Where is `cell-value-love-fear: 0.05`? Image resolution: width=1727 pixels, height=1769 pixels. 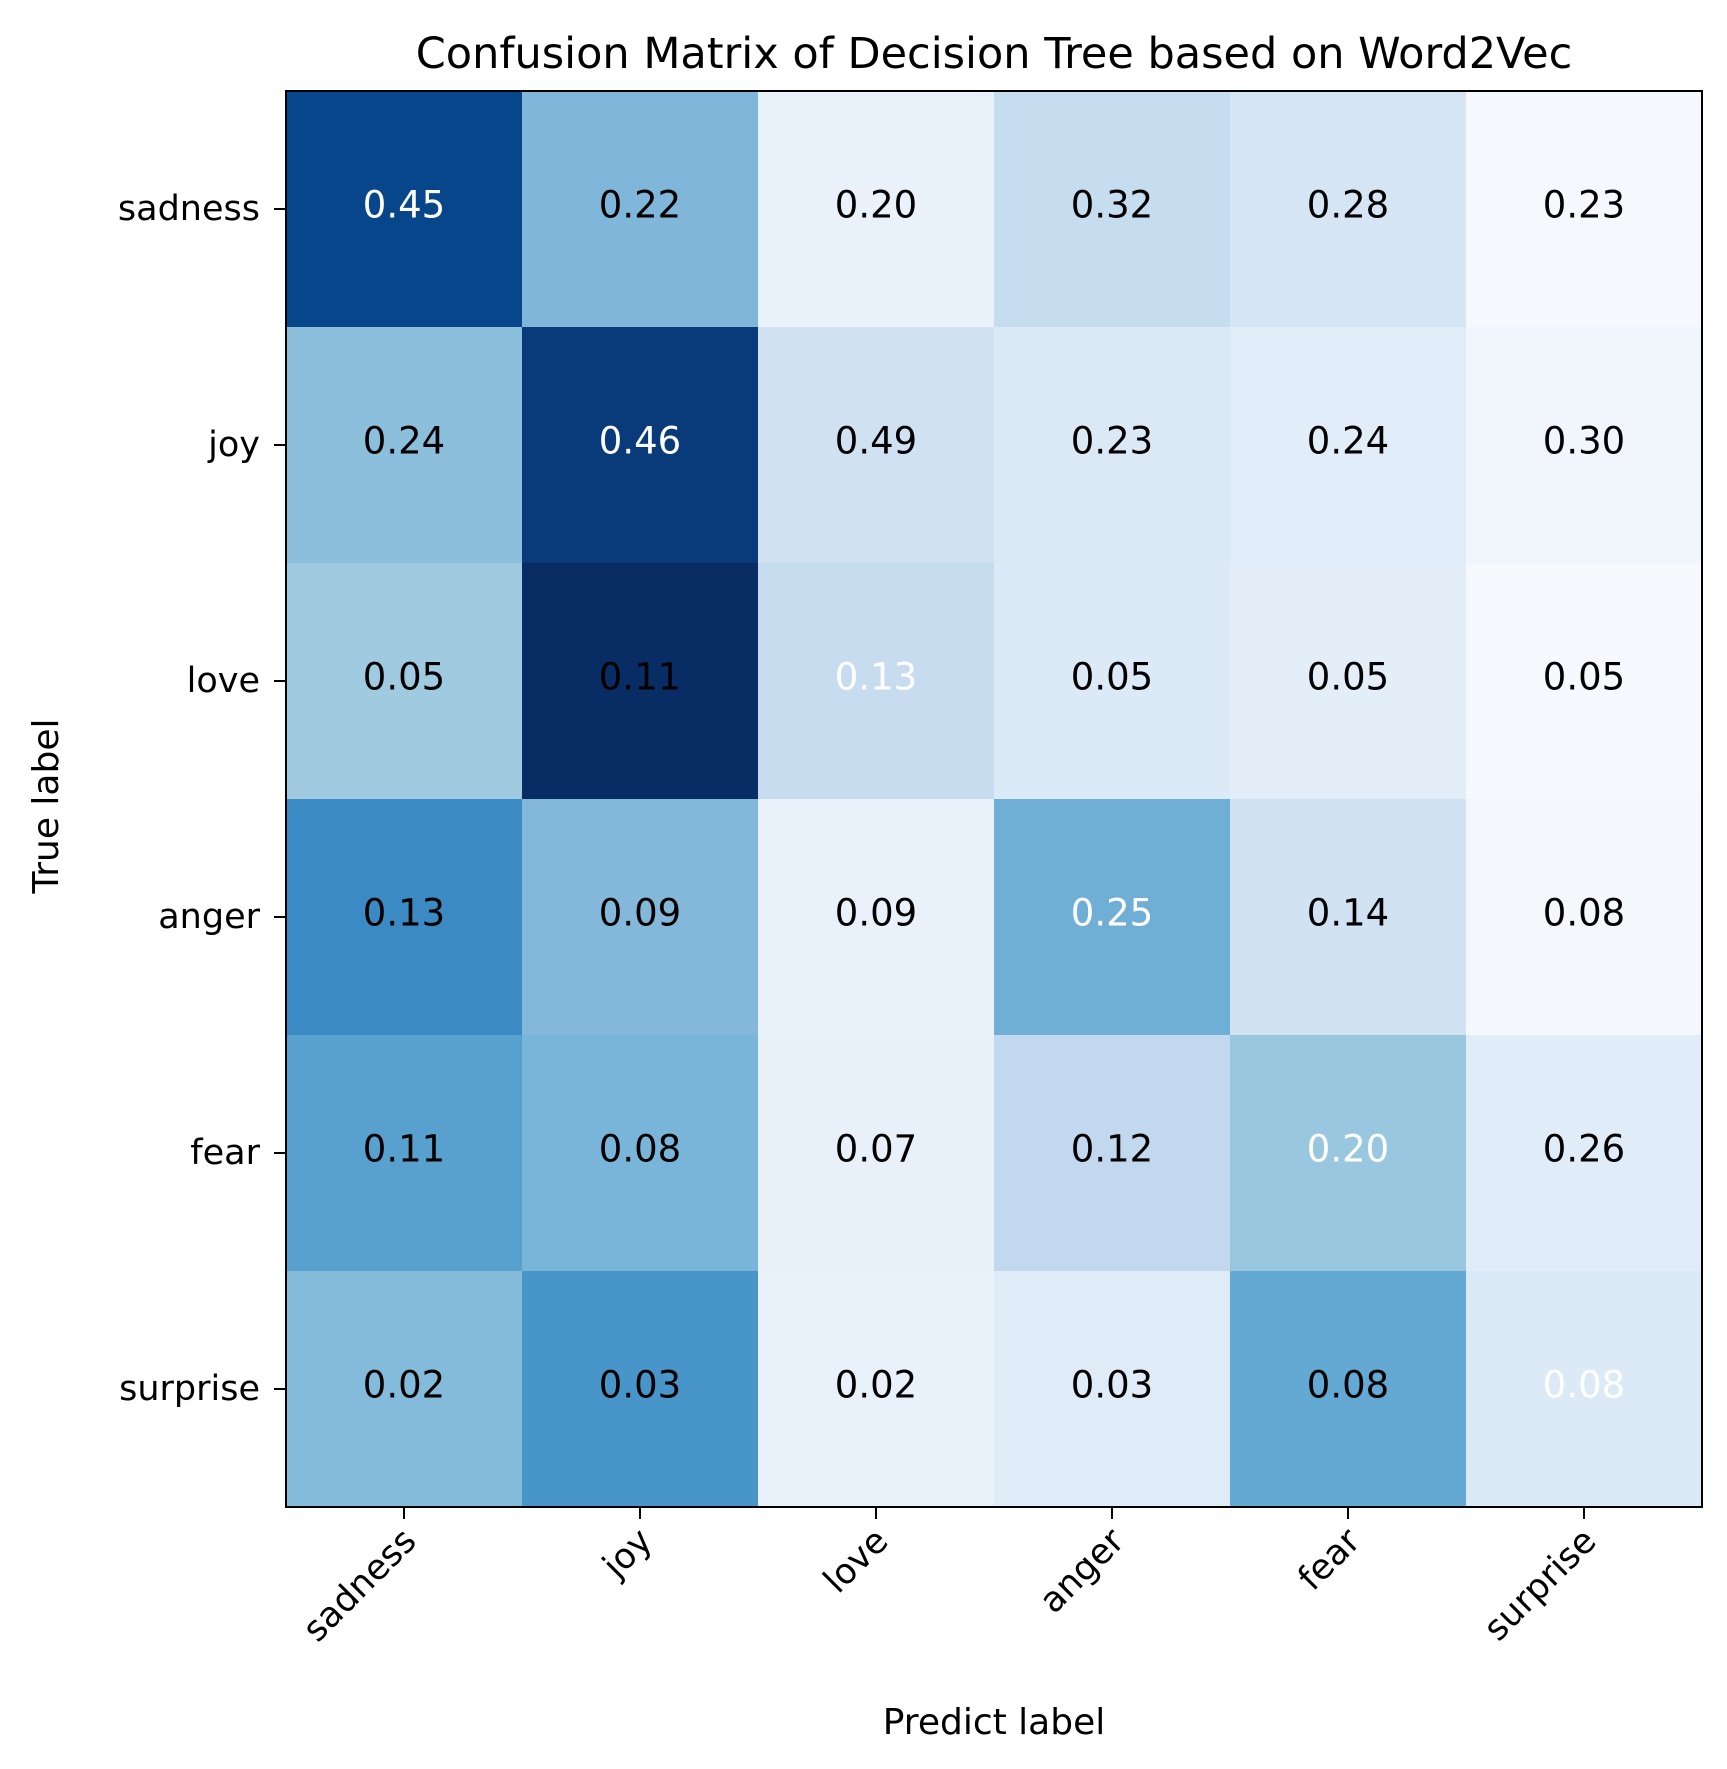 cell-value-love-fear: 0.05 is located at coordinates (1348, 677).